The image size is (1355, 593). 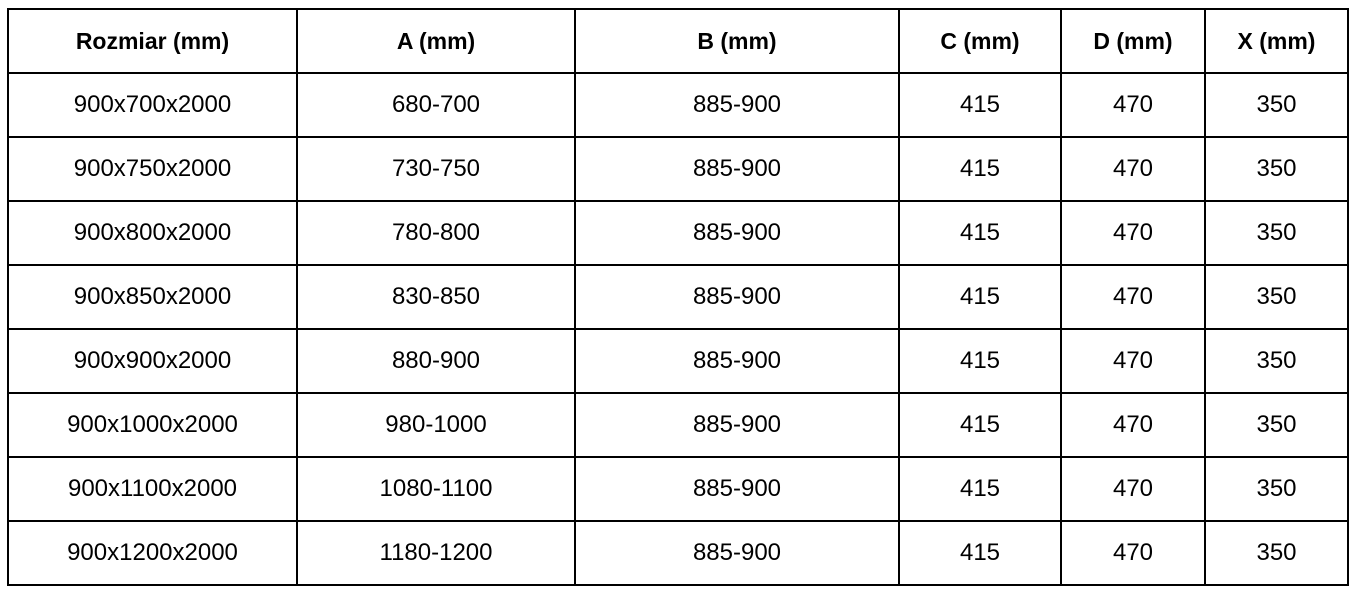 I want to click on table-row: 900x1000x2000 980-1000 885-900 415 470 350, so click(x=678, y=425).